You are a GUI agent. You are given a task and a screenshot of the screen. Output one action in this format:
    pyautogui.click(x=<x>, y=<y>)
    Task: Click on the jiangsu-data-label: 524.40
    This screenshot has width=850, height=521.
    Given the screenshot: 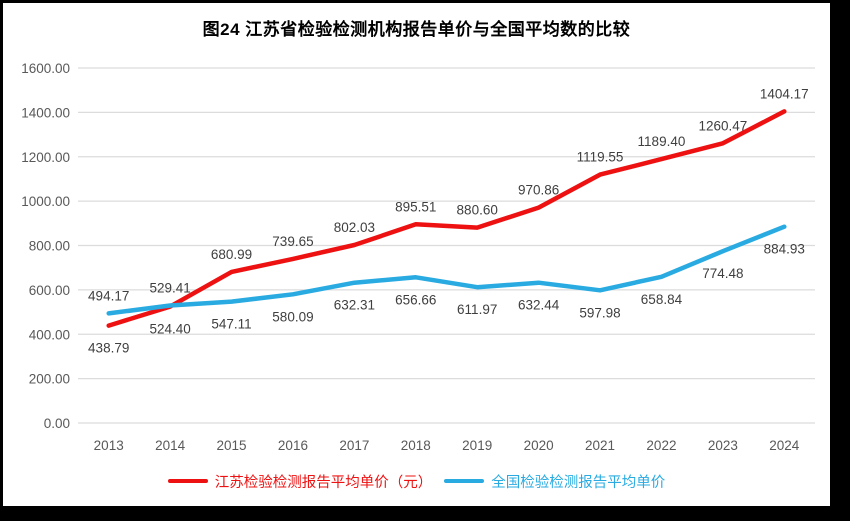 What is the action you would take?
    pyautogui.click(x=169, y=329)
    